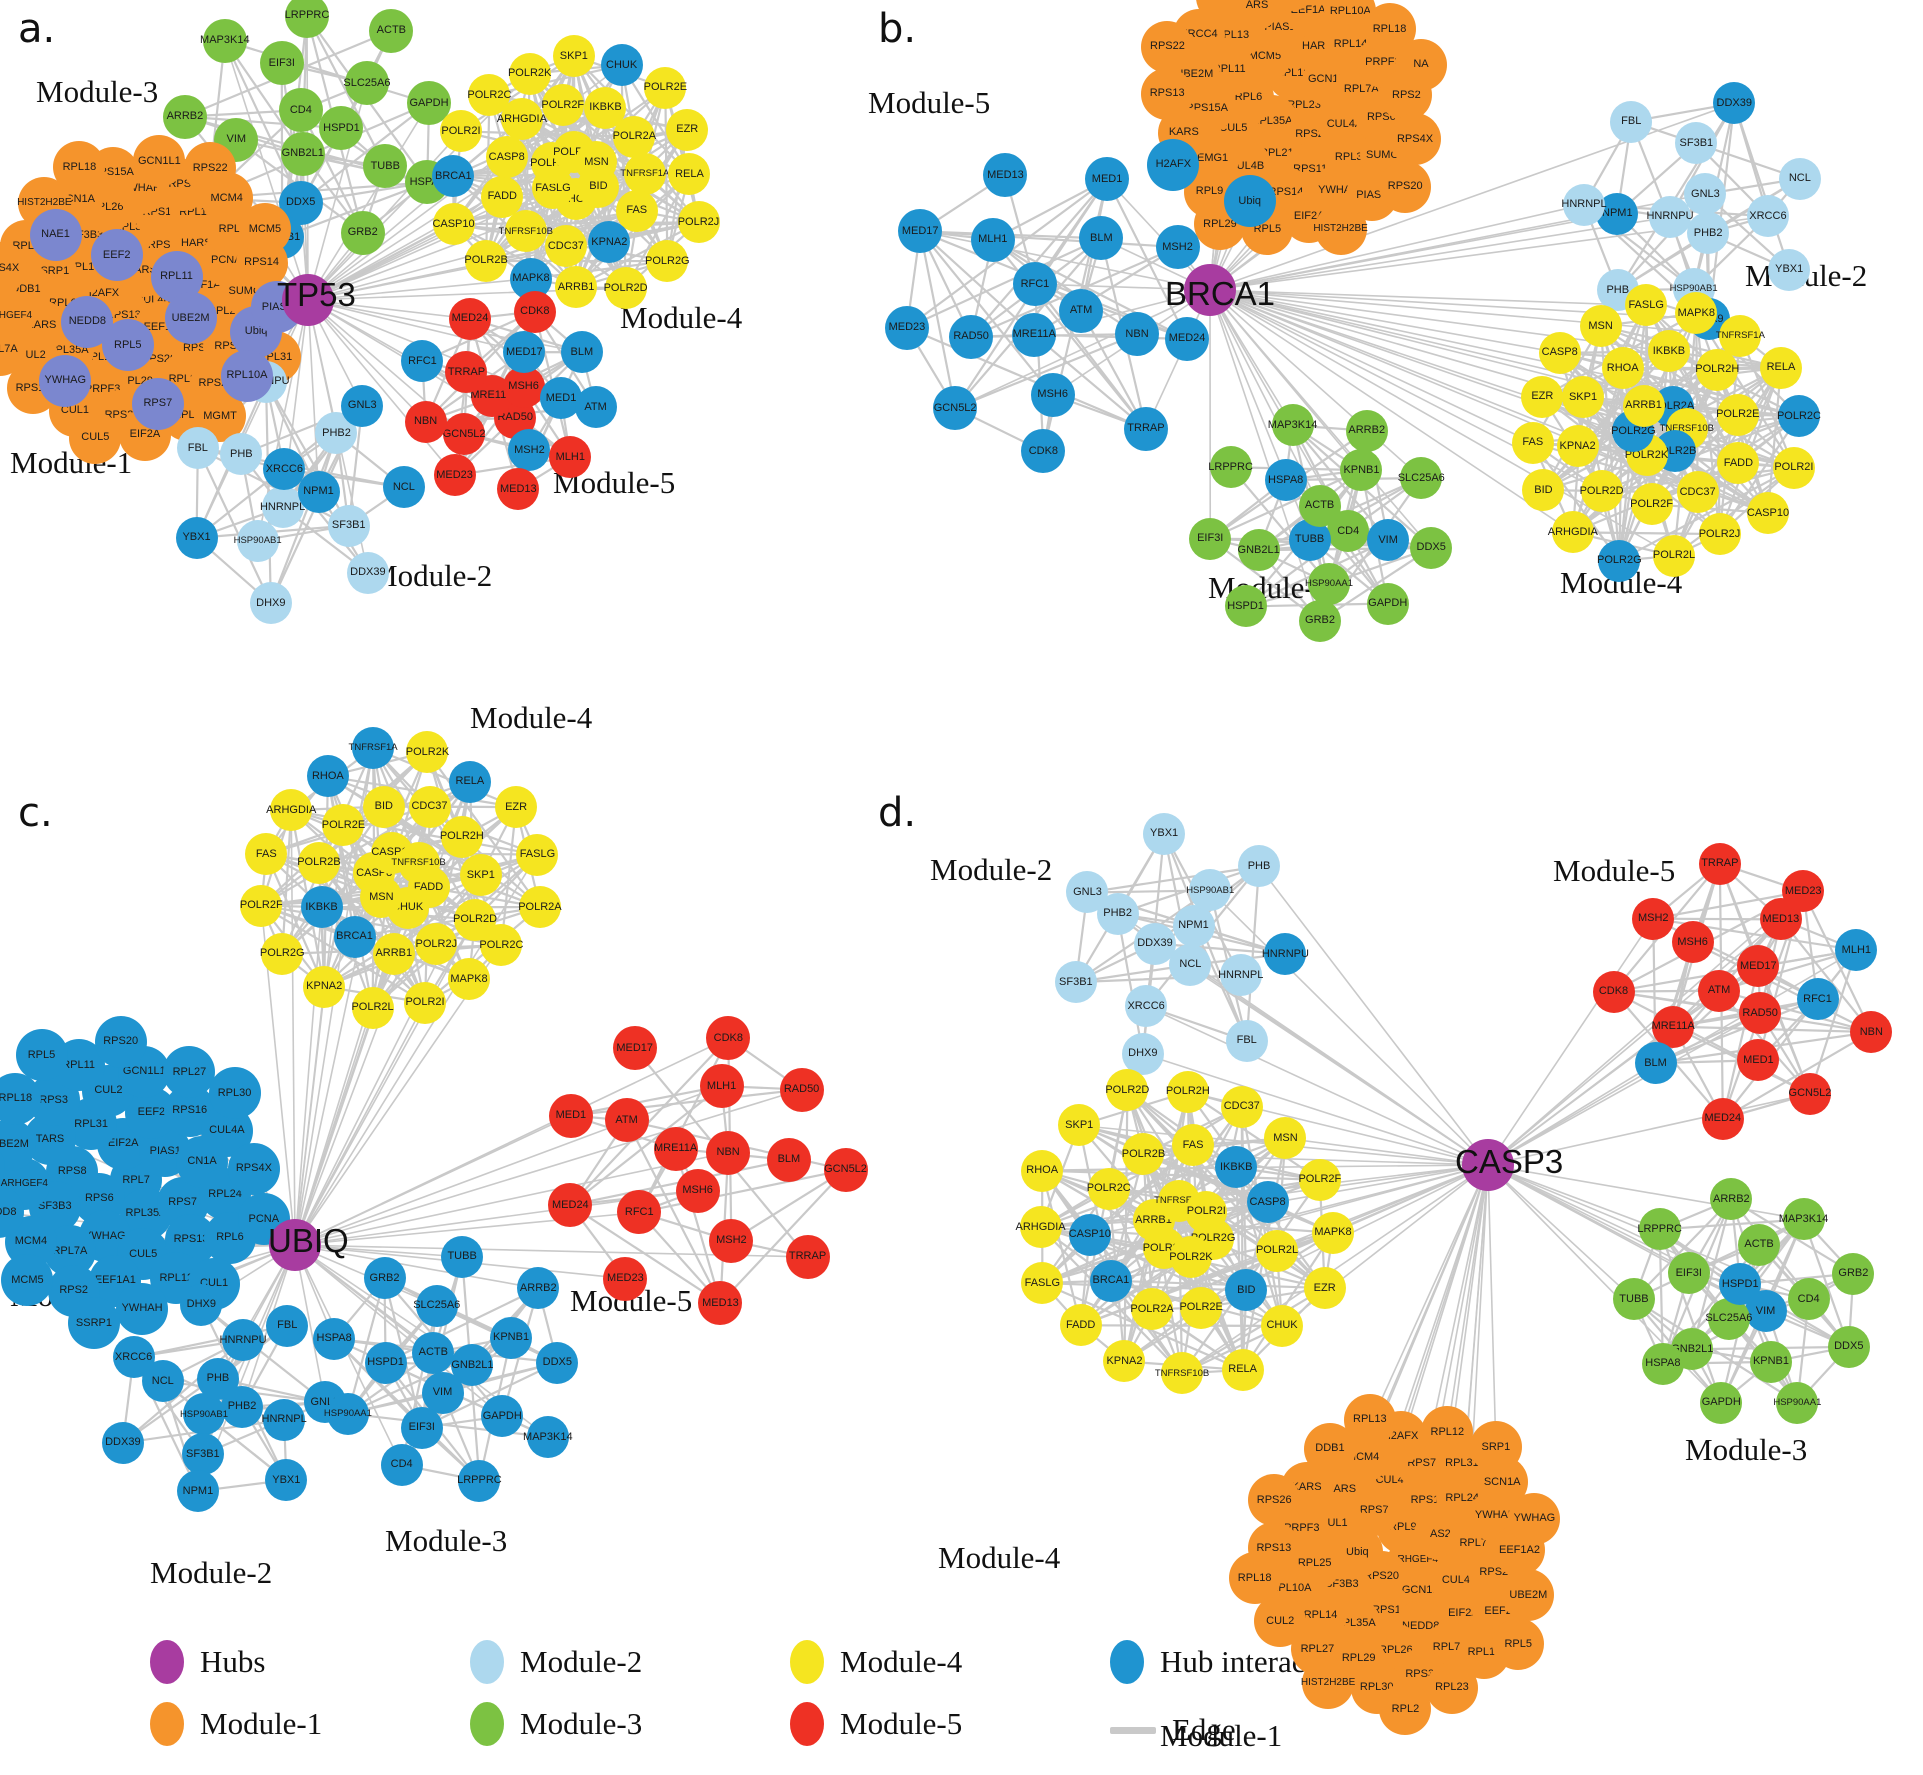 This screenshot has width=1923, height=1775. Describe the element at coordinates (266, 854) in the screenshot. I see `panel-c-module-4-node-fas: FAS` at that location.